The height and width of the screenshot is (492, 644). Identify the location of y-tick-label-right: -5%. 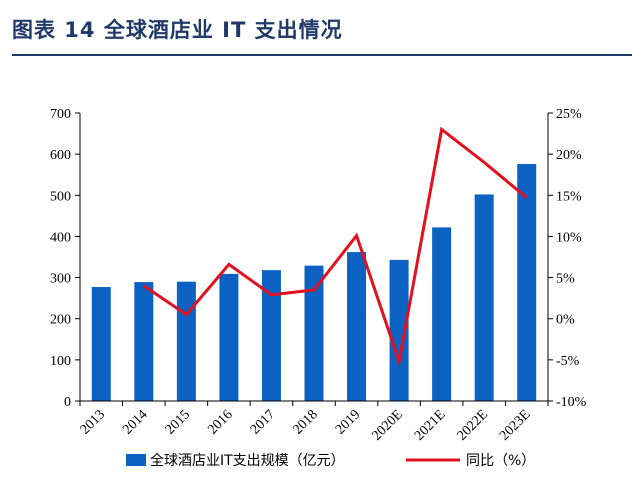
(568, 361).